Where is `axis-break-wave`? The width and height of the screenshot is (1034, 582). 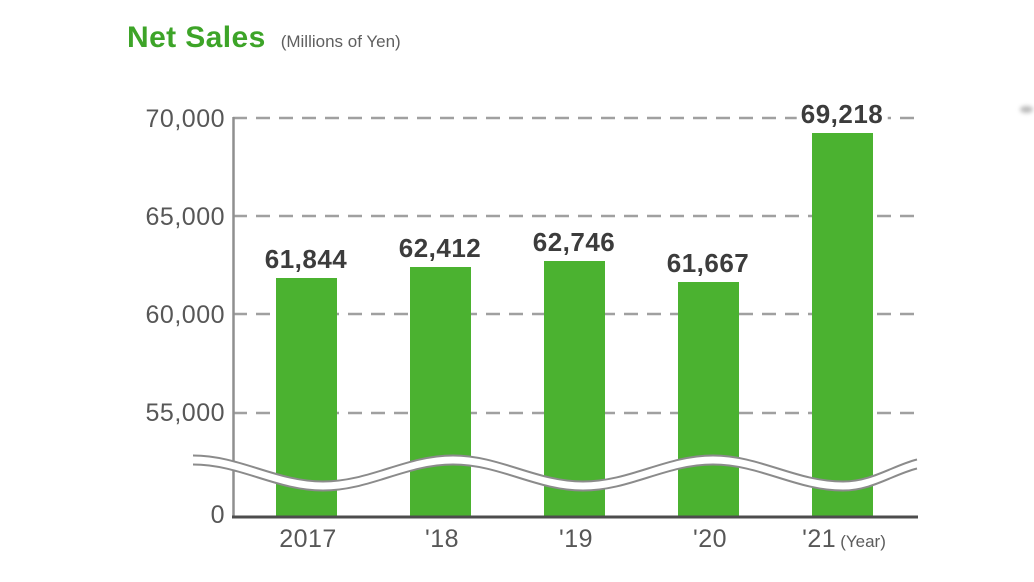
axis-break-wave is located at coordinates (555, 473).